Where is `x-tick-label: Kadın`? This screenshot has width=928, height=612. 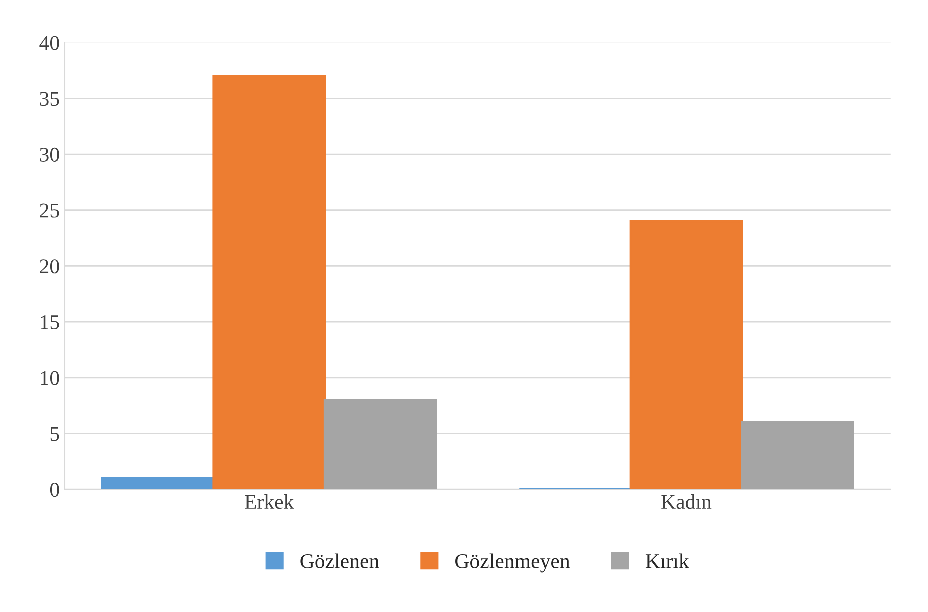
x-tick-label: Kadın is located at coordinates (687, 502).